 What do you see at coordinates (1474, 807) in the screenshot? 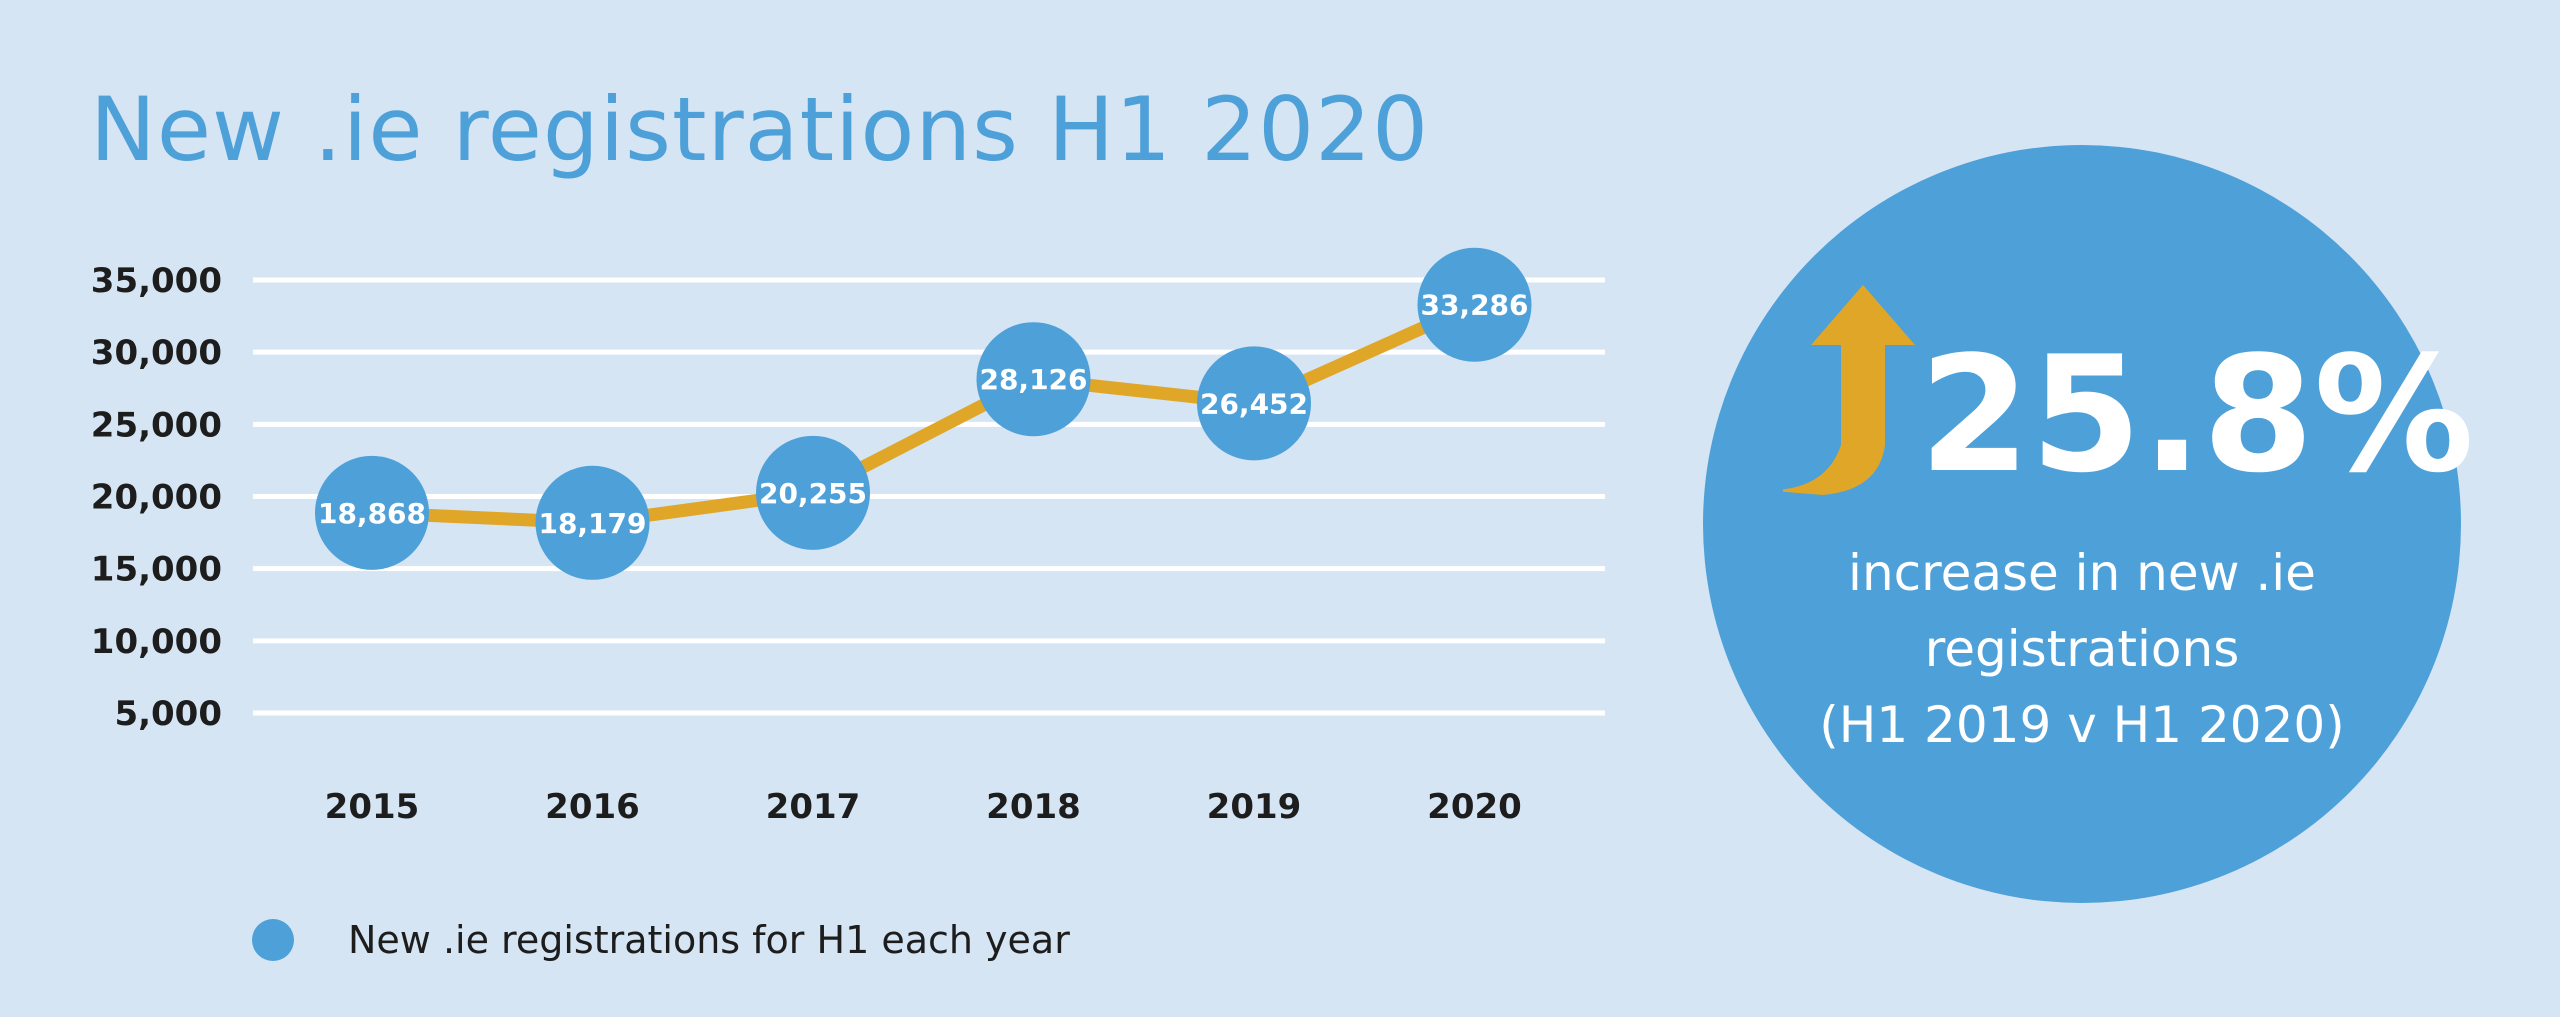
I see `x-tick-label: 2020` at bounding box center [1474, 807].